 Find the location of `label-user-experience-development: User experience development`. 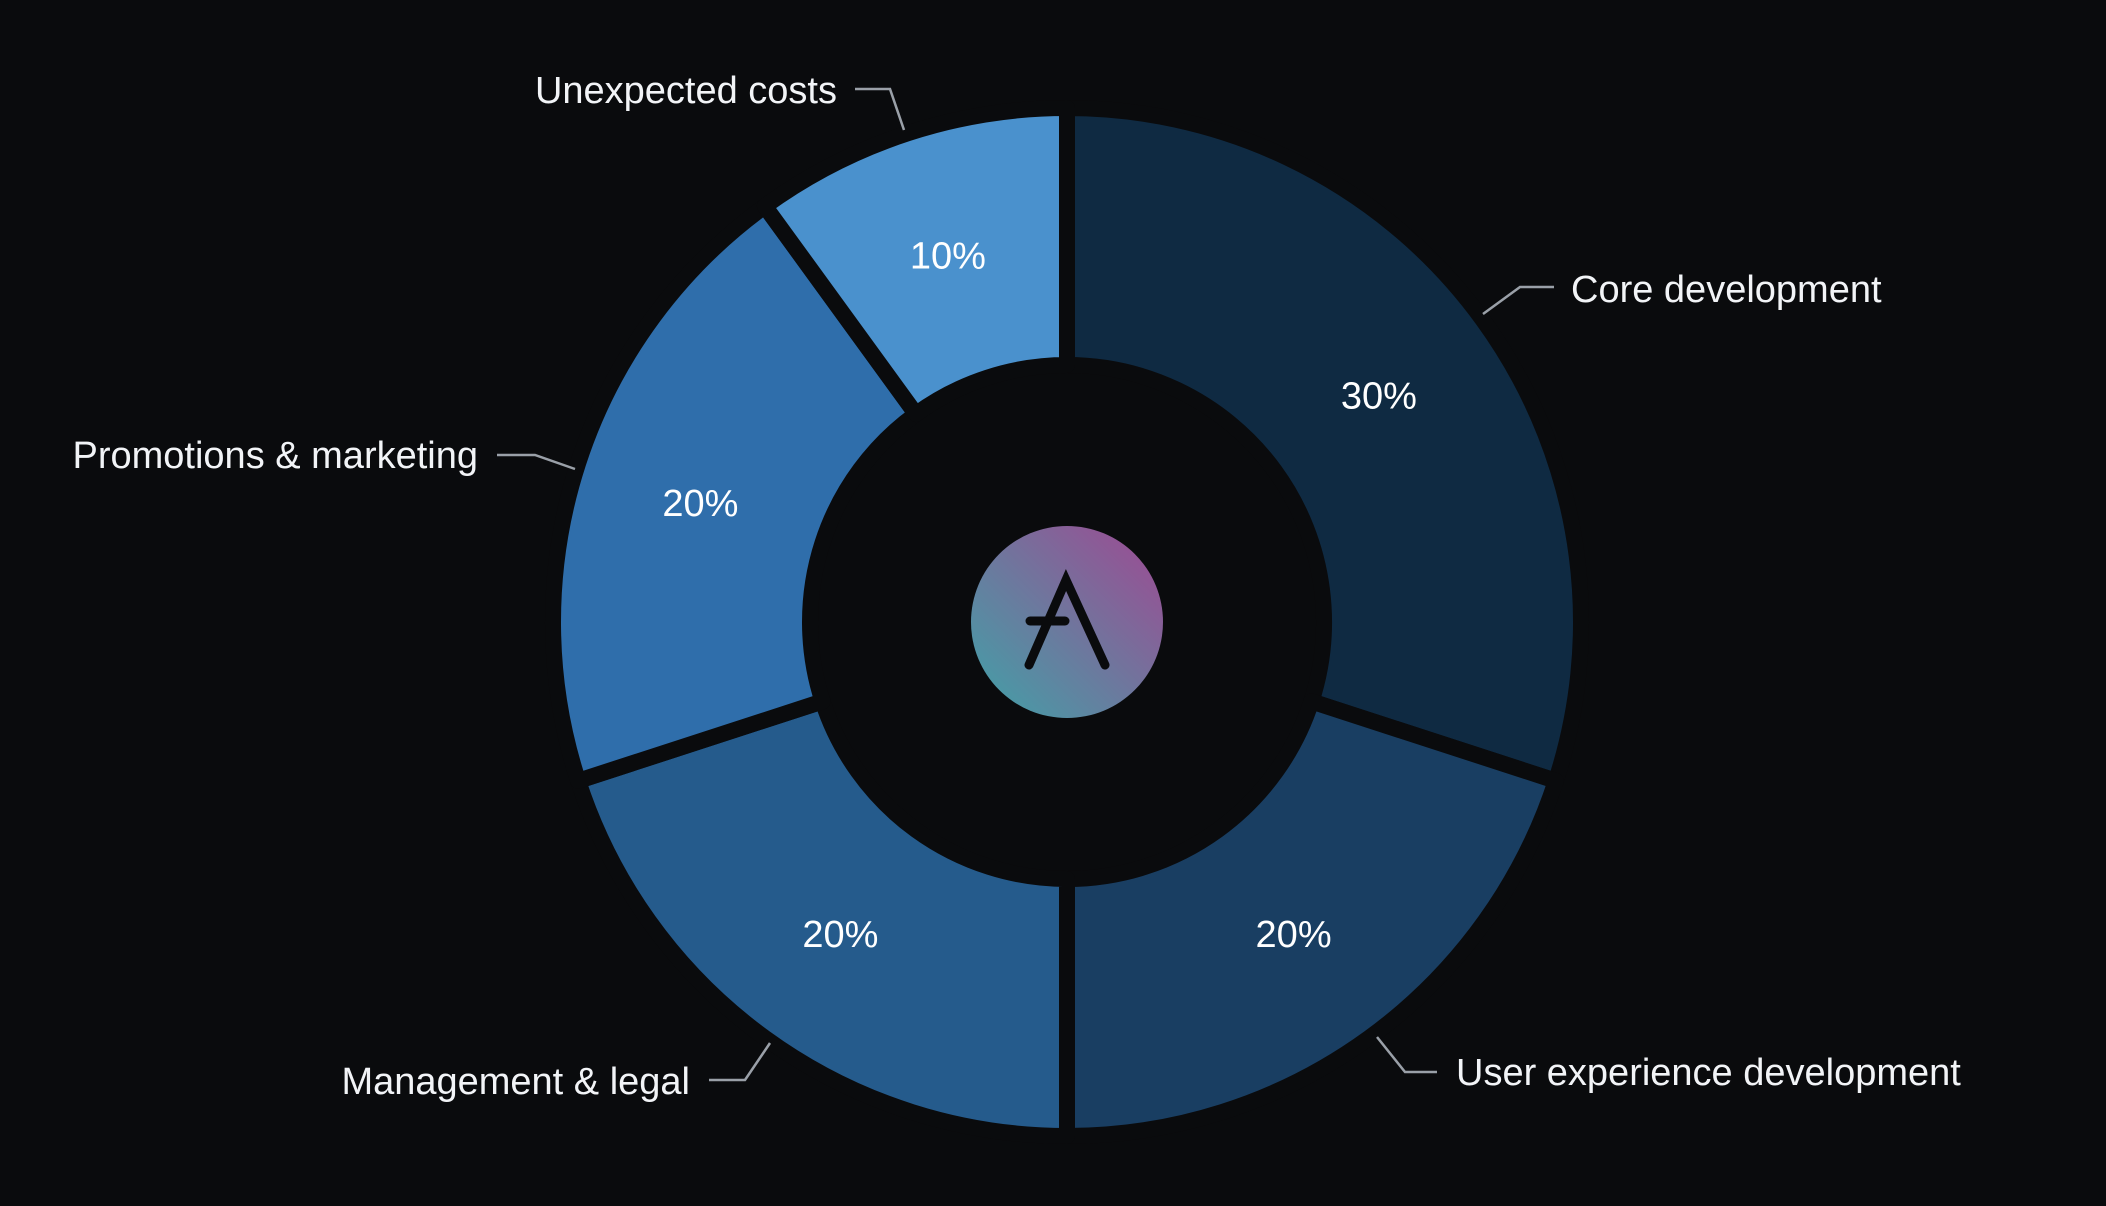

label-user-experience-development: User experience development is located at coordinates (1708, 1073).